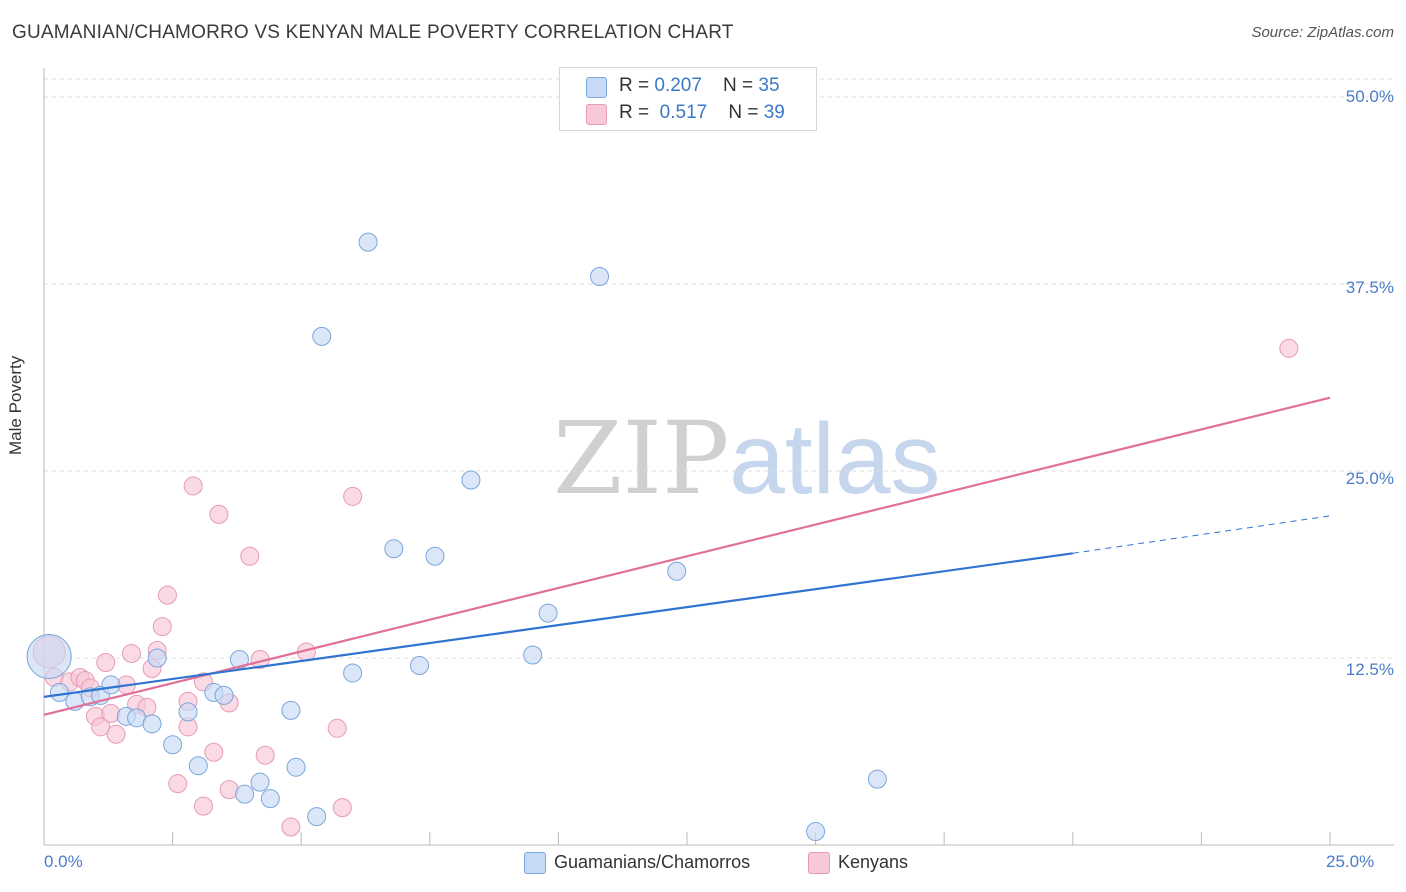 The height and width of the screenshot is (892, 1406). I want to click on watermark-atlas: atlas, so click(835, 459).